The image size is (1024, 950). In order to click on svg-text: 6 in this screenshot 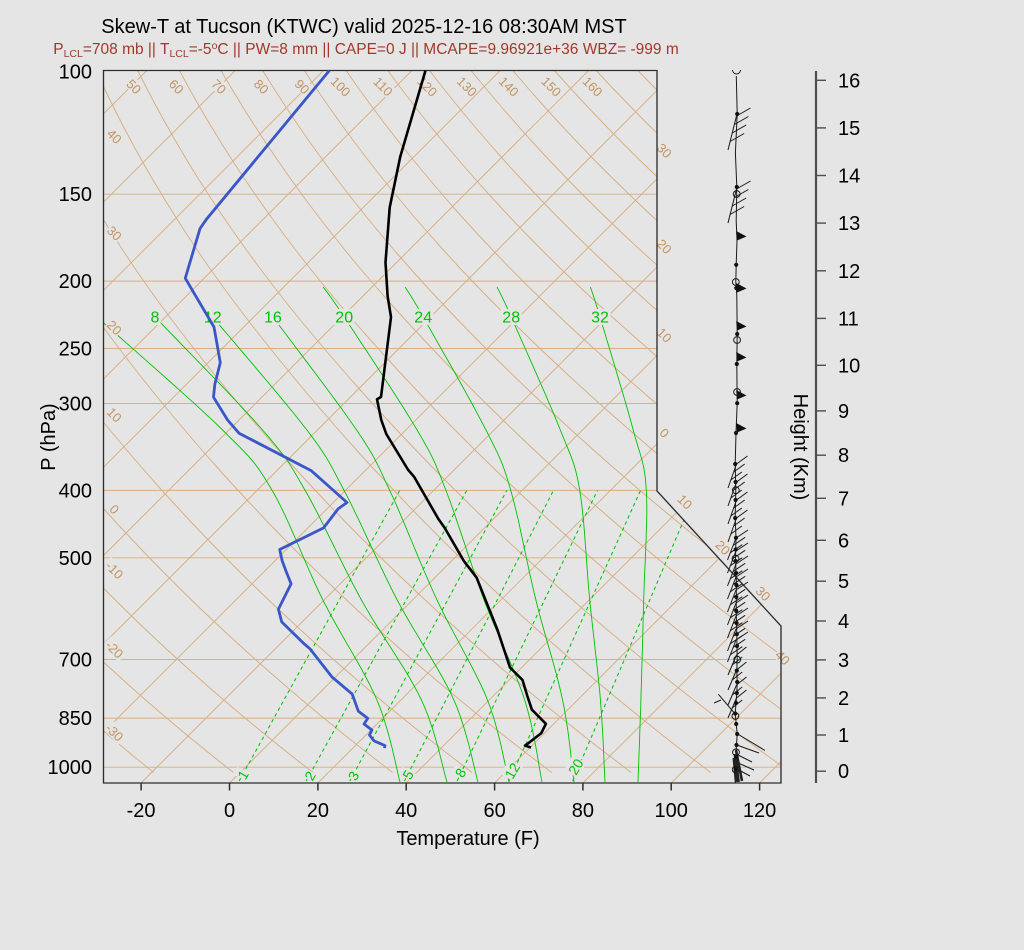, I will do `click(843, 541)`.